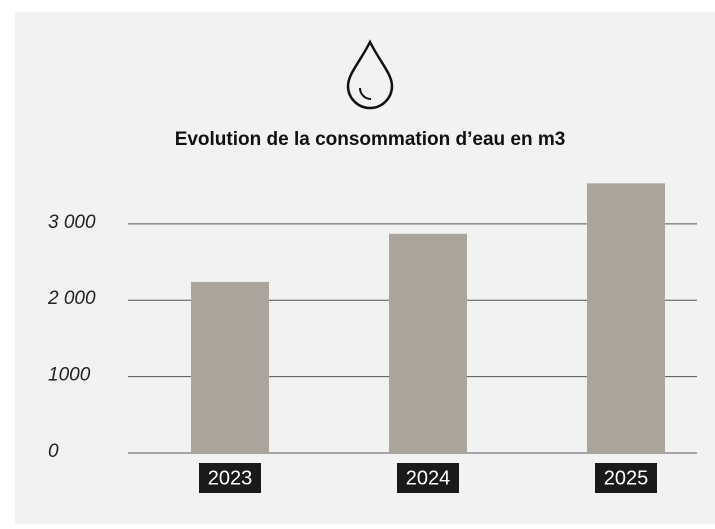  What do you see at coordinates (69, 375) in the screenshot?
I see `y-tick-label: 1000` at bounding box center [69, 375].